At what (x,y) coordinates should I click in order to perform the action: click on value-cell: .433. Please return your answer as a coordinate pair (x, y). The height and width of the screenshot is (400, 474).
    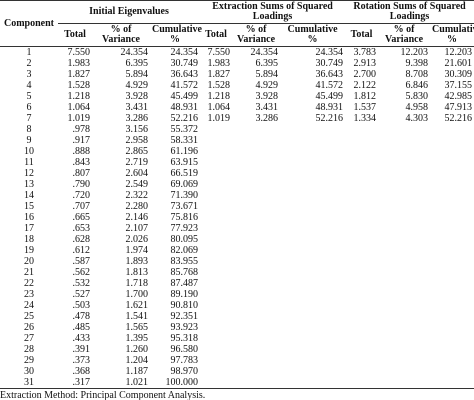
    Looking at the image, I should click on (81, 338).